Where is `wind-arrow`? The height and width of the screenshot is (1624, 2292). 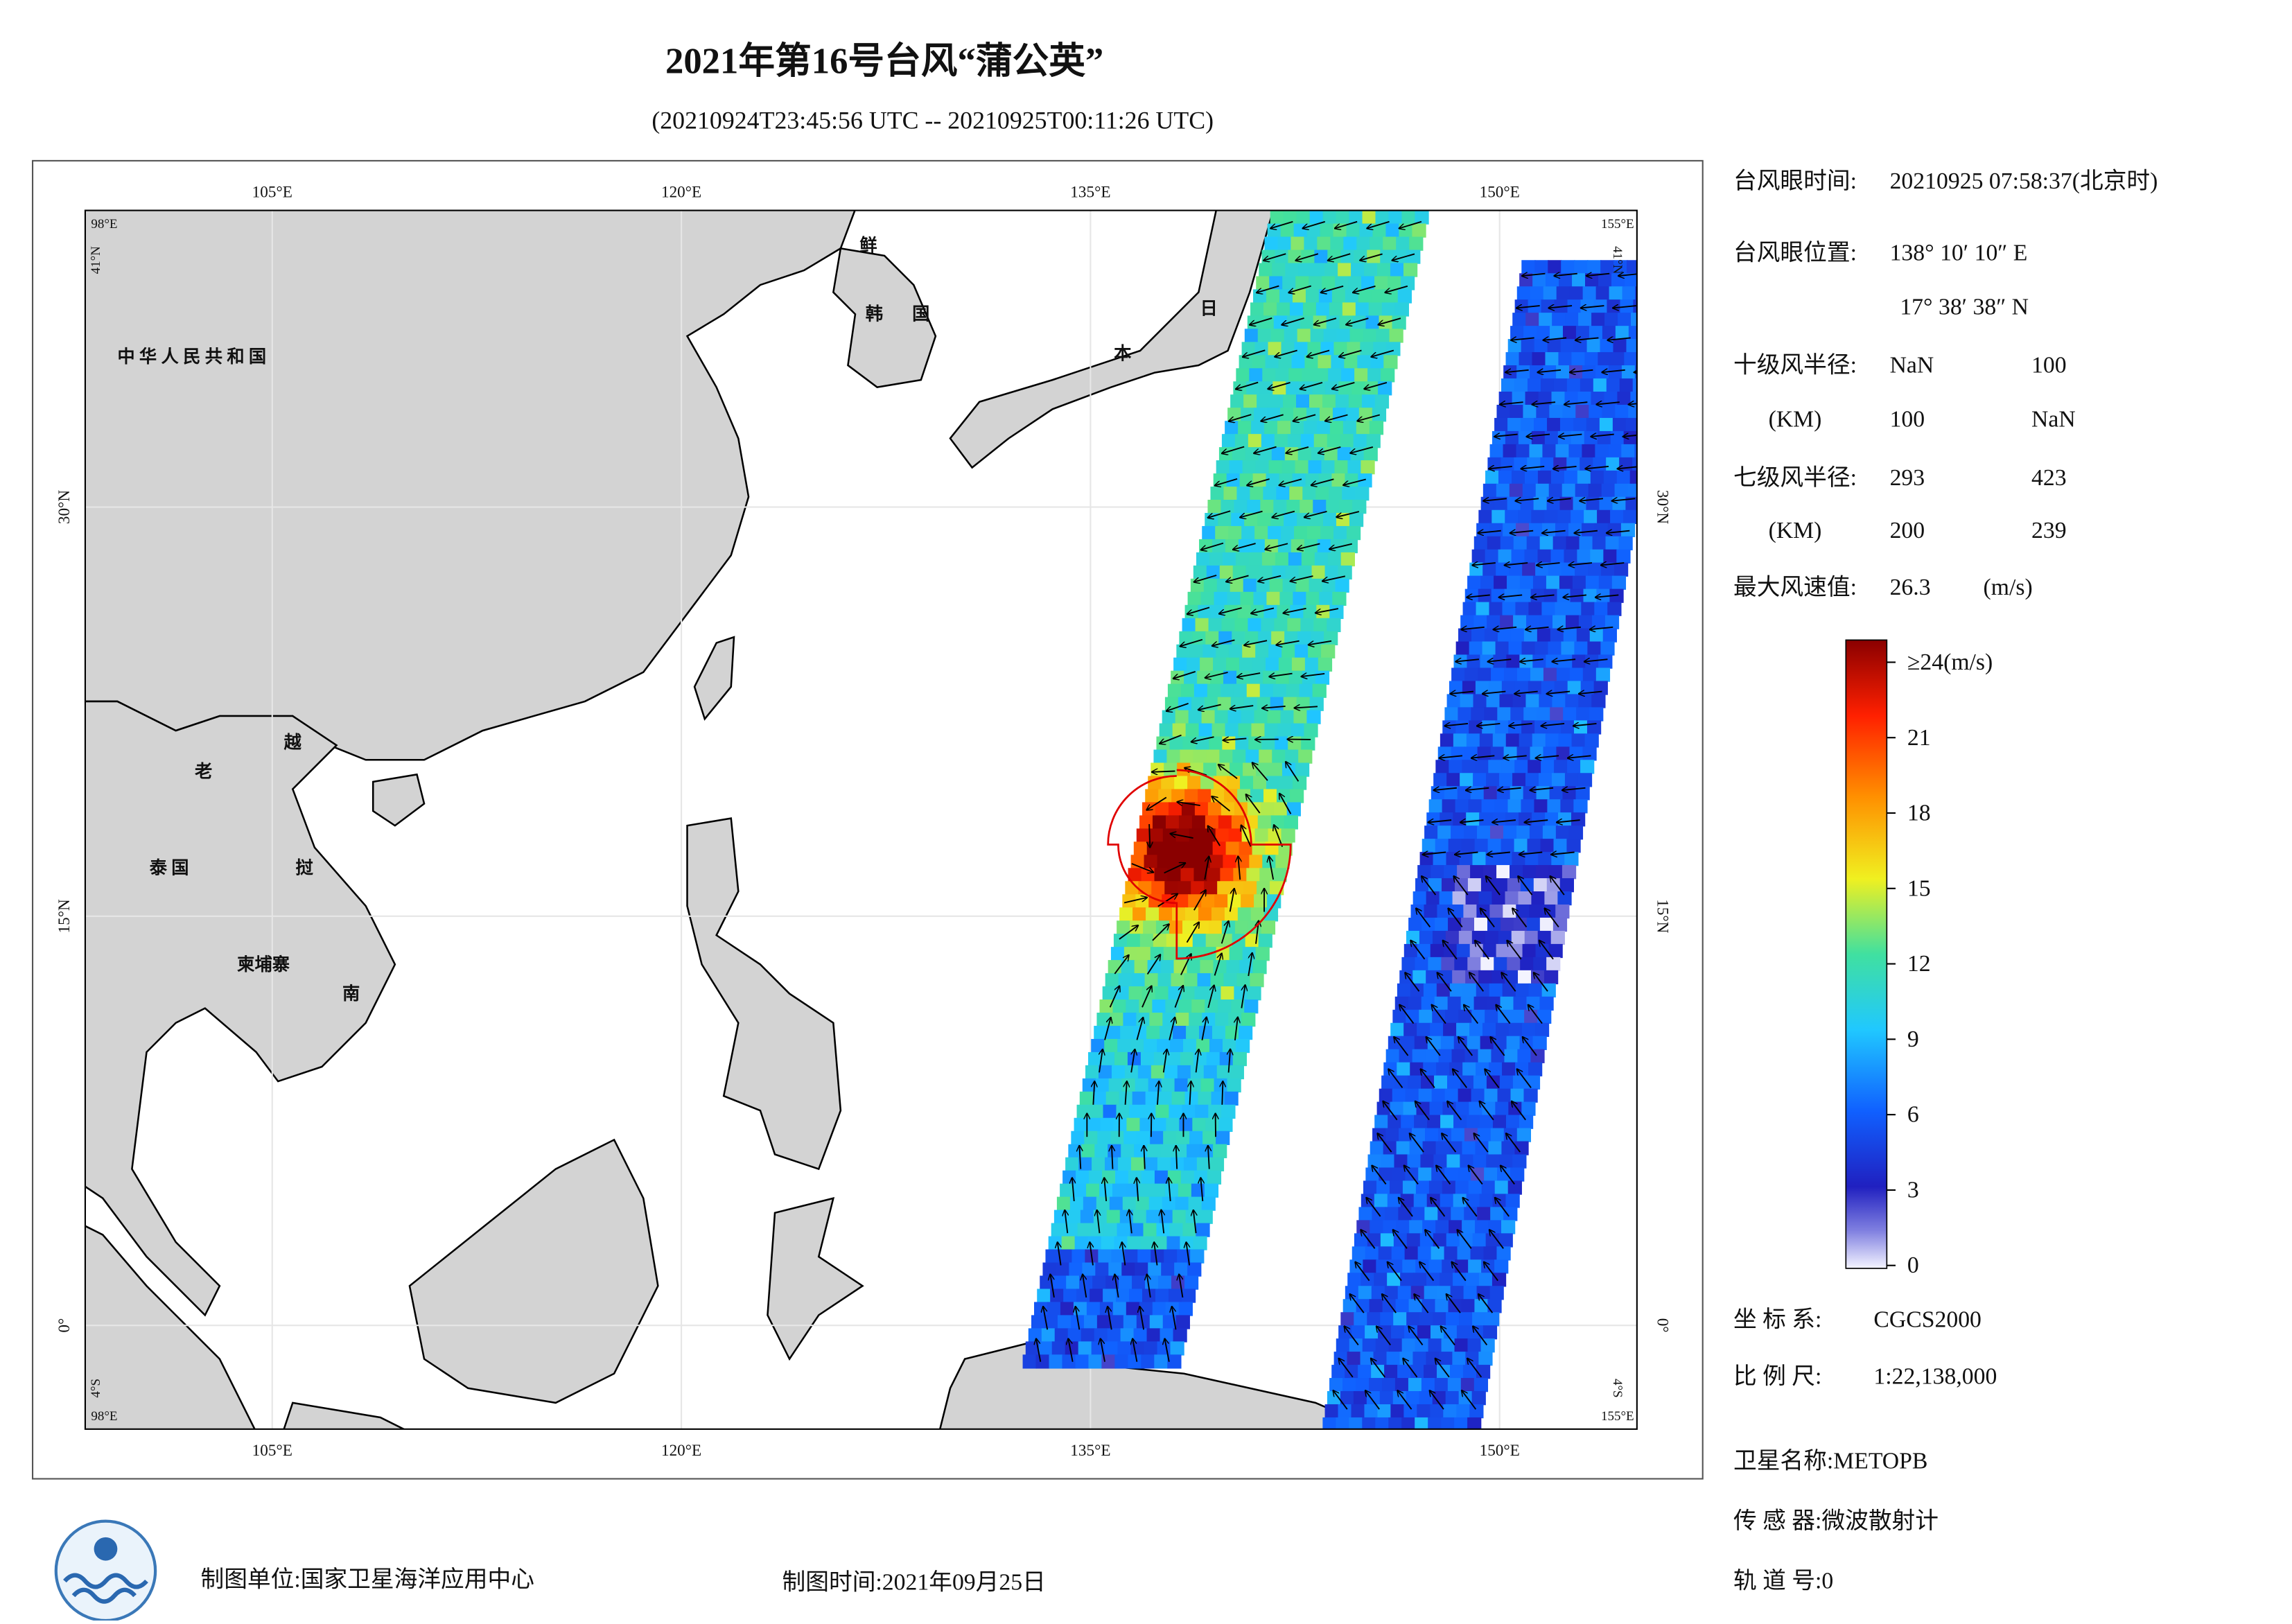
wind-arrow is located at coordinates (1149, 836).